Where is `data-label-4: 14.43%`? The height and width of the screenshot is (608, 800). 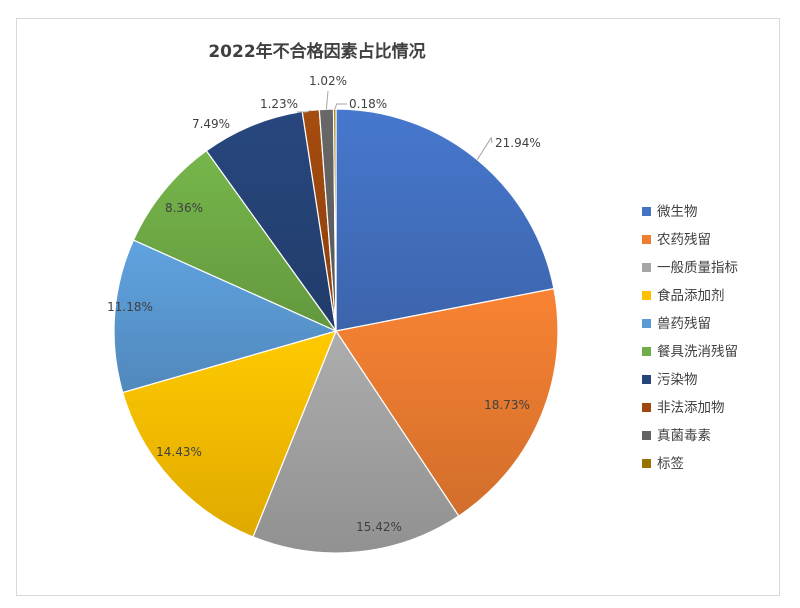
data-label-4: 14.43% is located at coordinates (179, 452).